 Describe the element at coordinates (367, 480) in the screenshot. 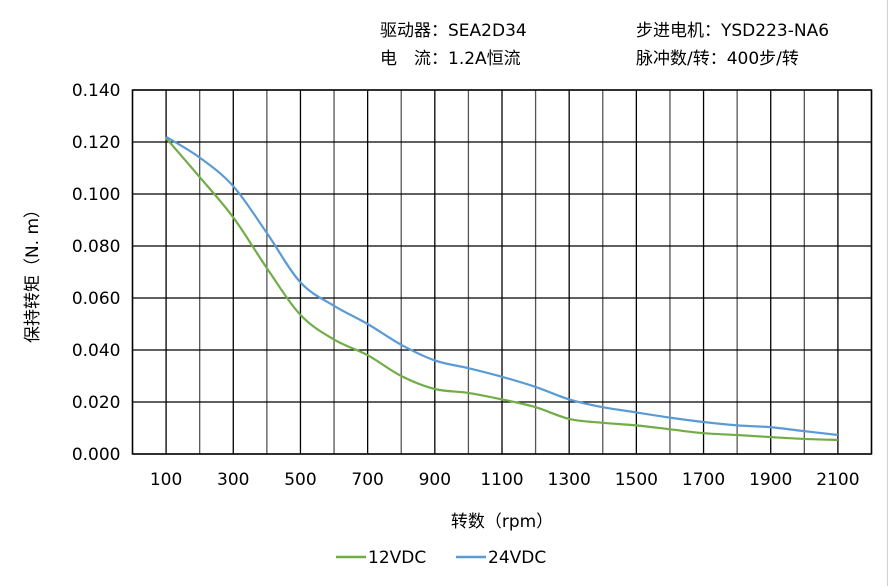

I see `x-tick-label: 700` at that location.